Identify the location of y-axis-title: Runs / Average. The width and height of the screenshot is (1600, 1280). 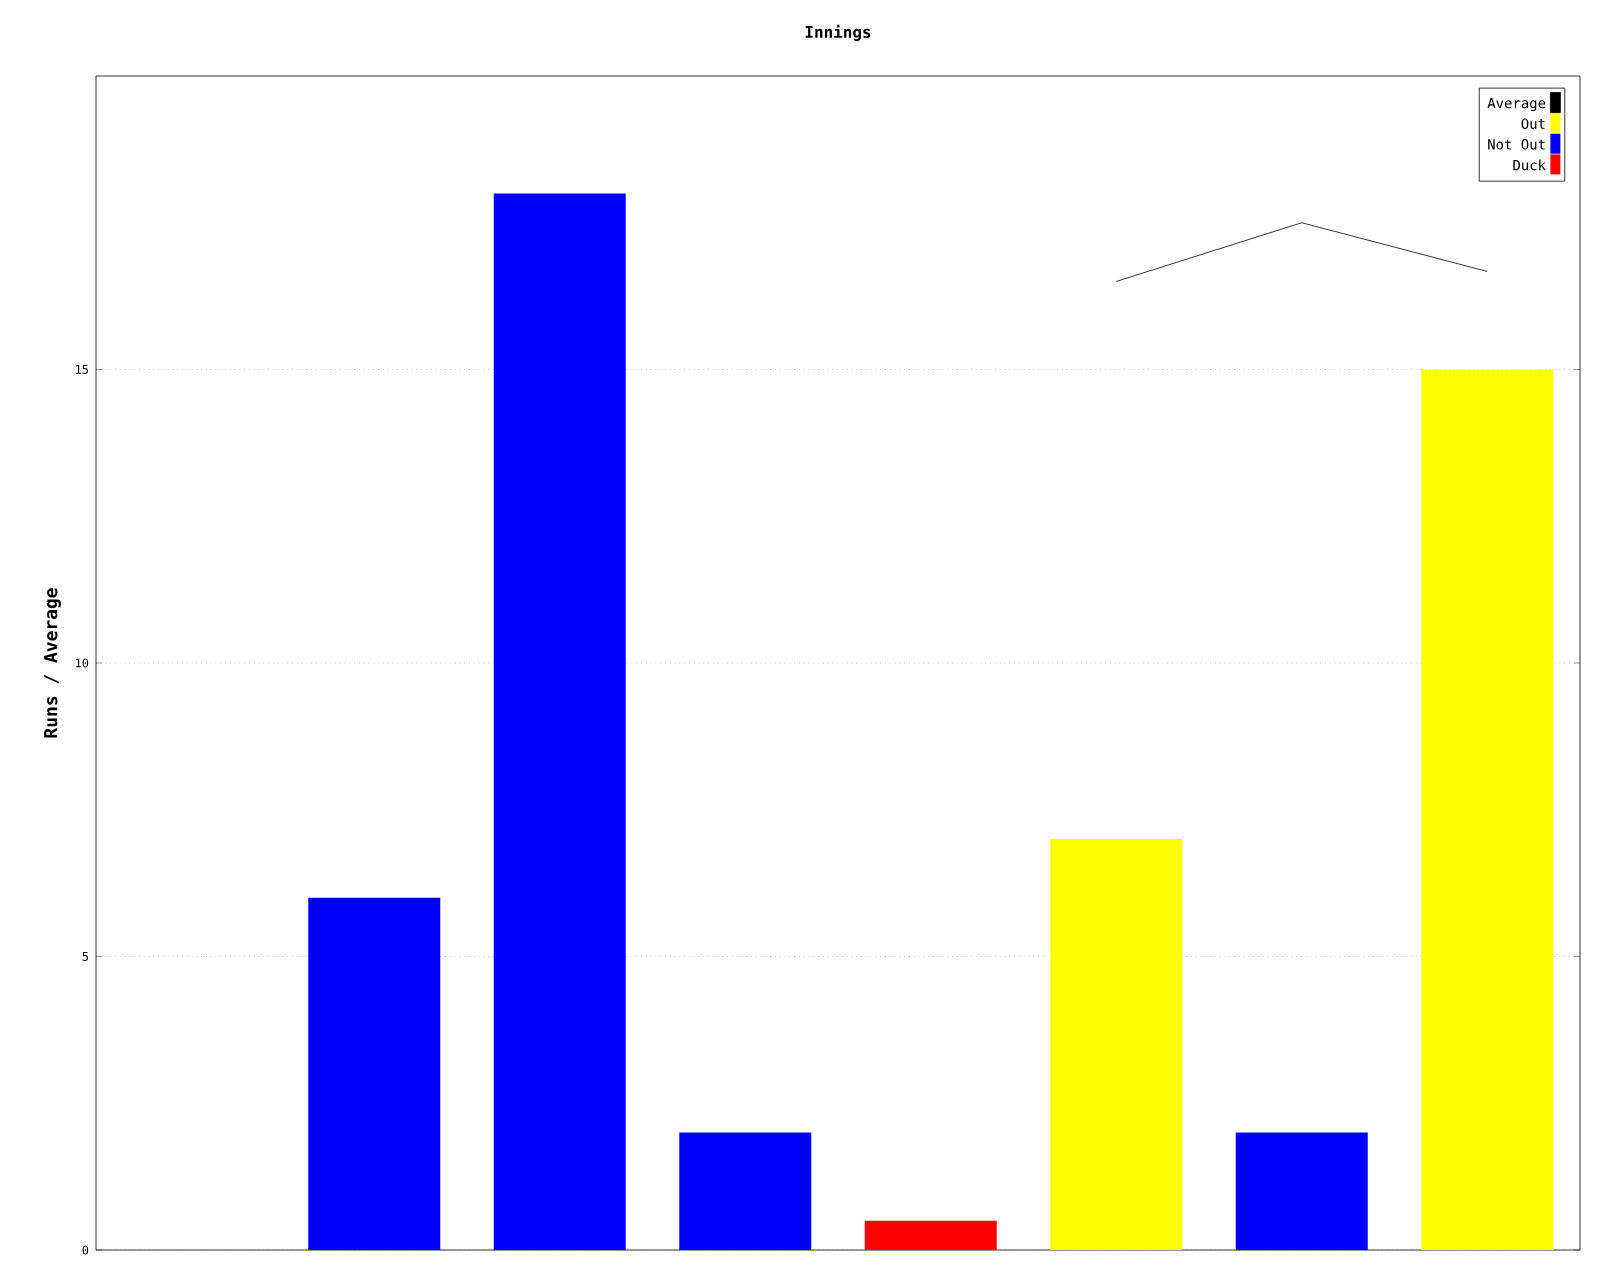
(52, 663).